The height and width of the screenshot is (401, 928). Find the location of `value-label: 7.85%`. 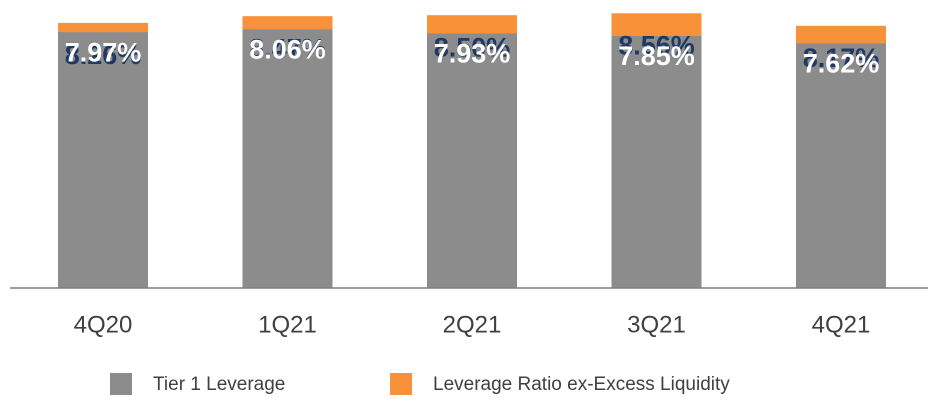

value-label: 7.85% is located at coordinates (656, 56).